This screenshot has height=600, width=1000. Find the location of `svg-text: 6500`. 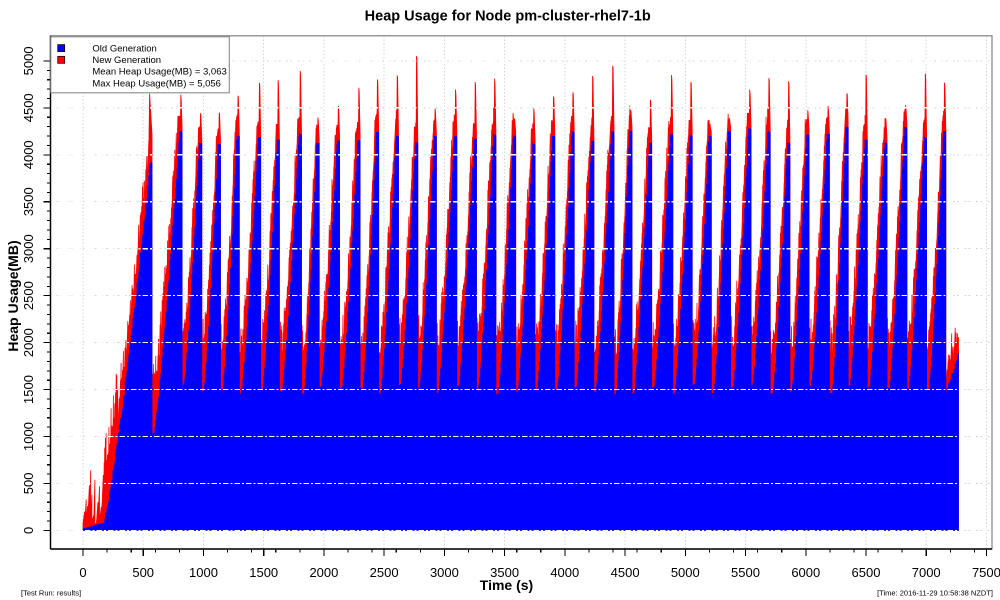

svg-text: 6500 is located at coordinates (866, 572).